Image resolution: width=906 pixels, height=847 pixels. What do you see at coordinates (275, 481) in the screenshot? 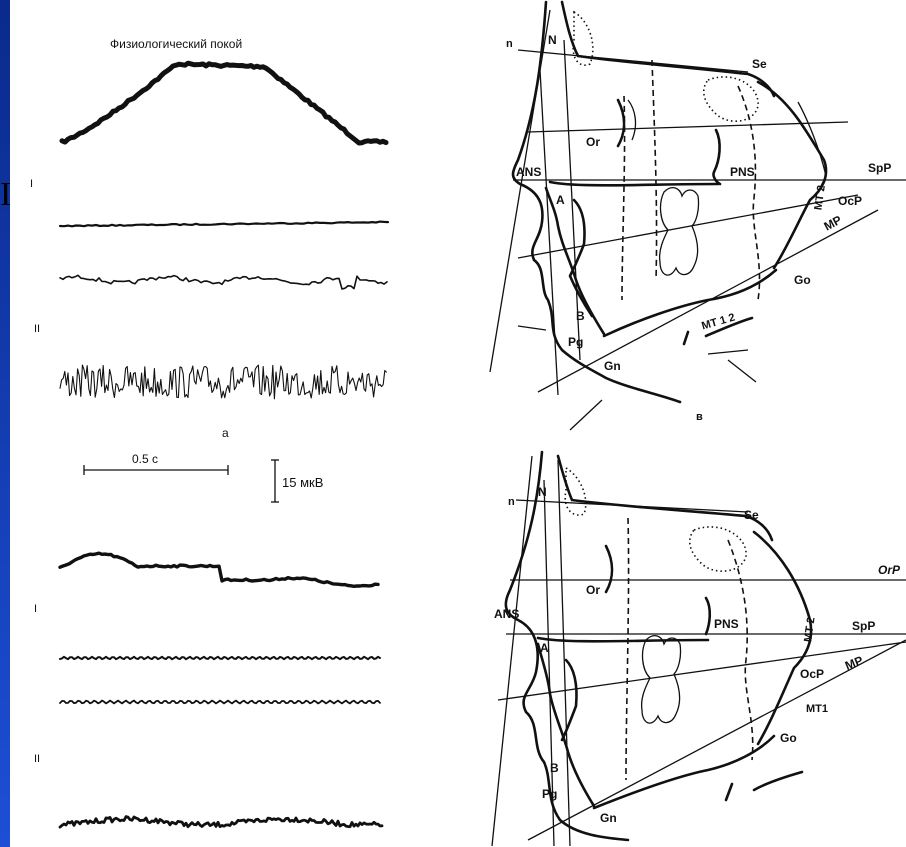
I see `amplitude-scale-bar` at bounding box center [275, 481].